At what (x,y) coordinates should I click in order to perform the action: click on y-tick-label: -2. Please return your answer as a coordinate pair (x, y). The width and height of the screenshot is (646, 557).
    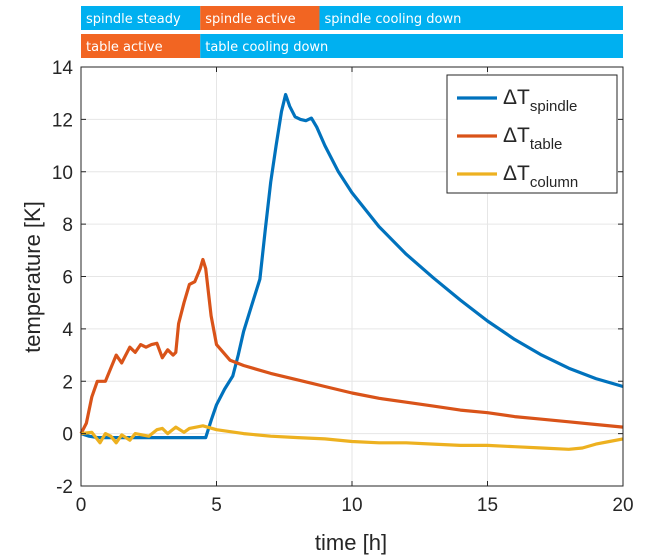
    Looking at the image, I should click on (64, 487).